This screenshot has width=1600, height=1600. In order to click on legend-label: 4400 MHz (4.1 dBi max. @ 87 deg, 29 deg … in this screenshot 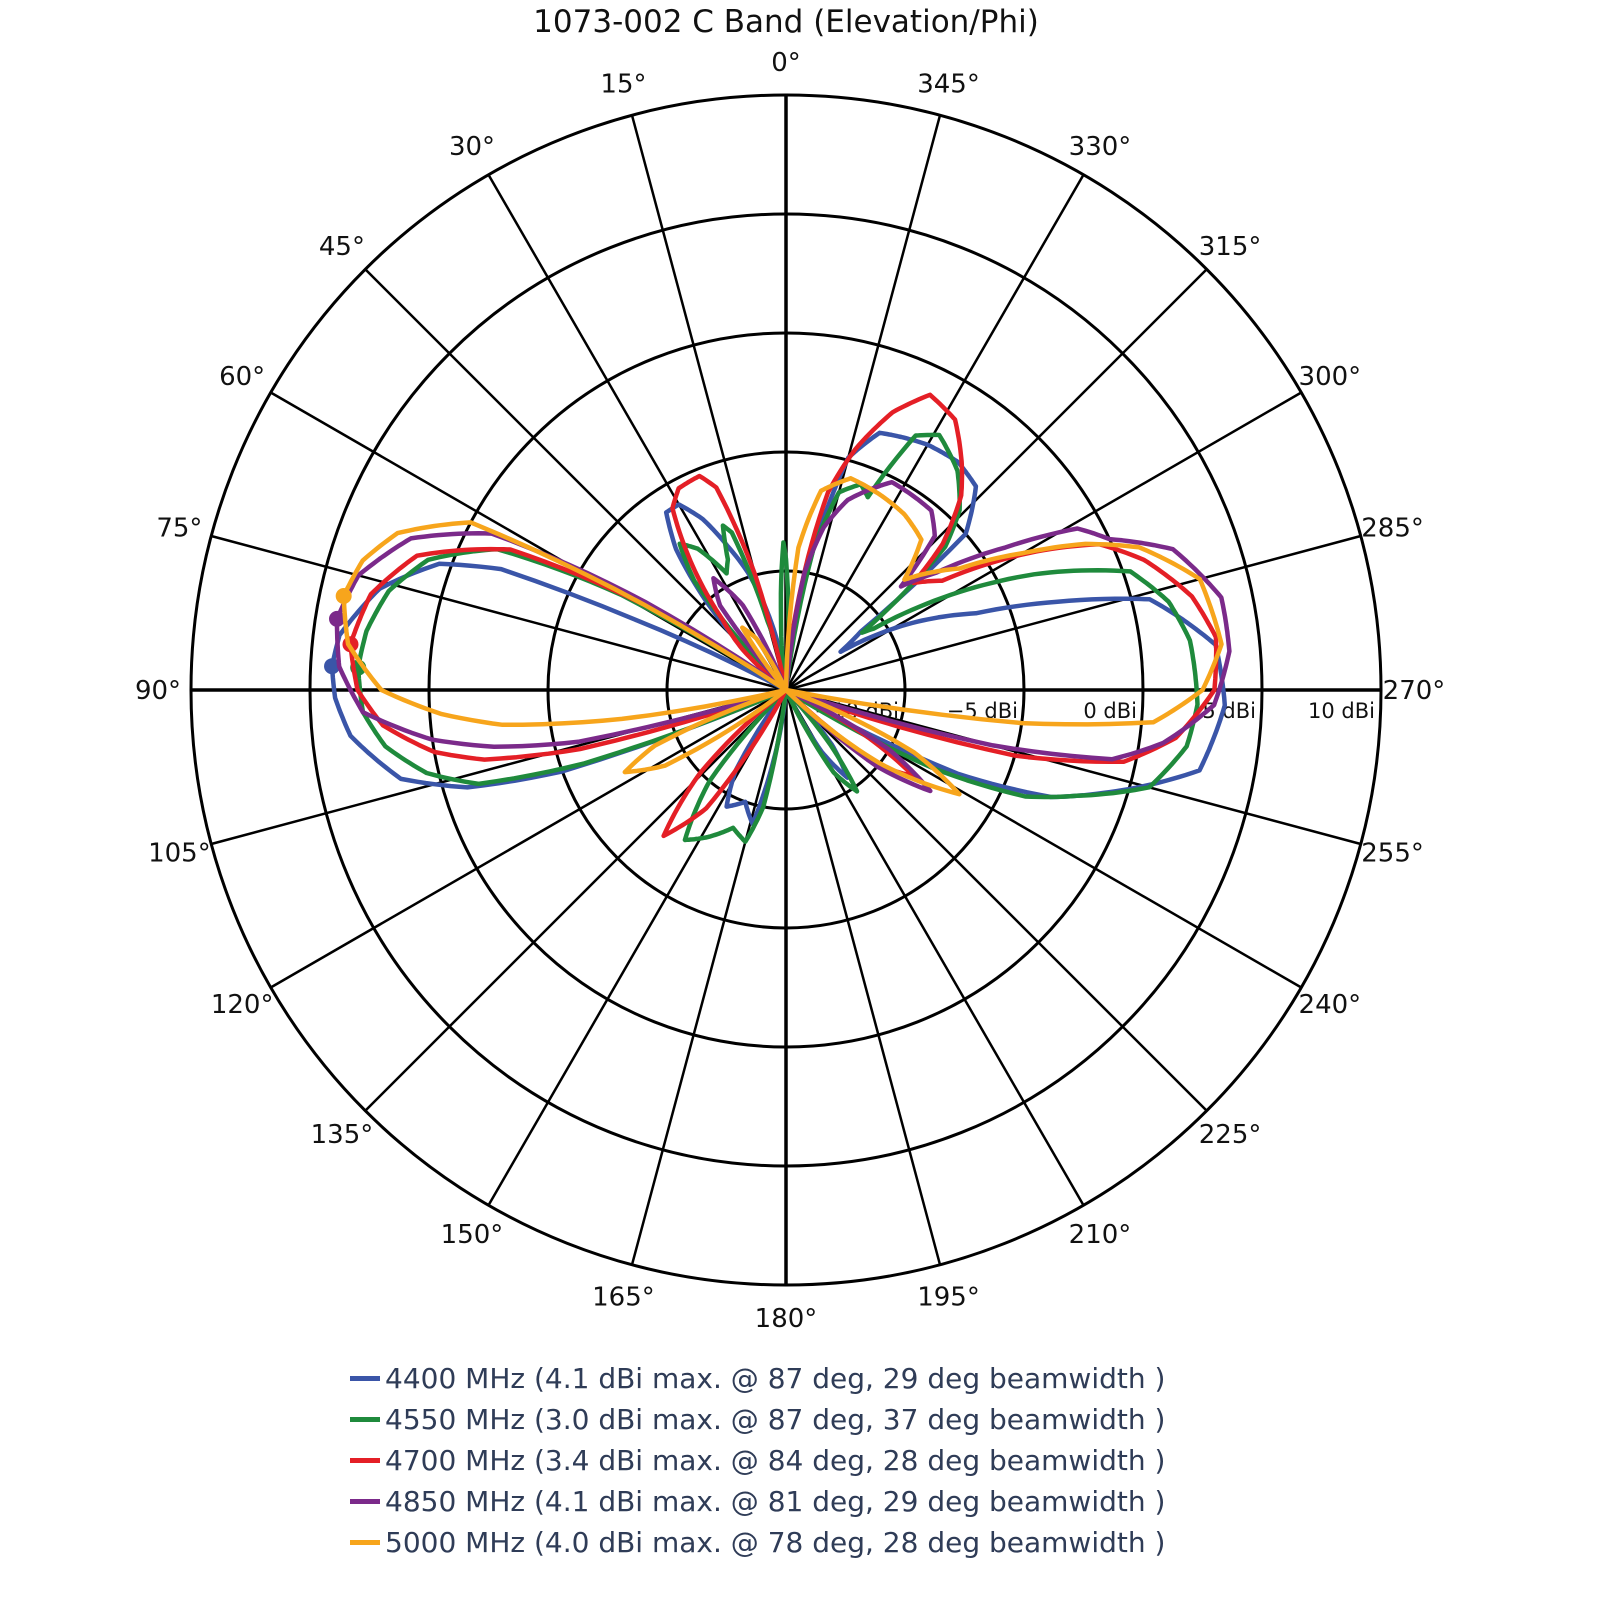, I will do `click(775, 1378)`.